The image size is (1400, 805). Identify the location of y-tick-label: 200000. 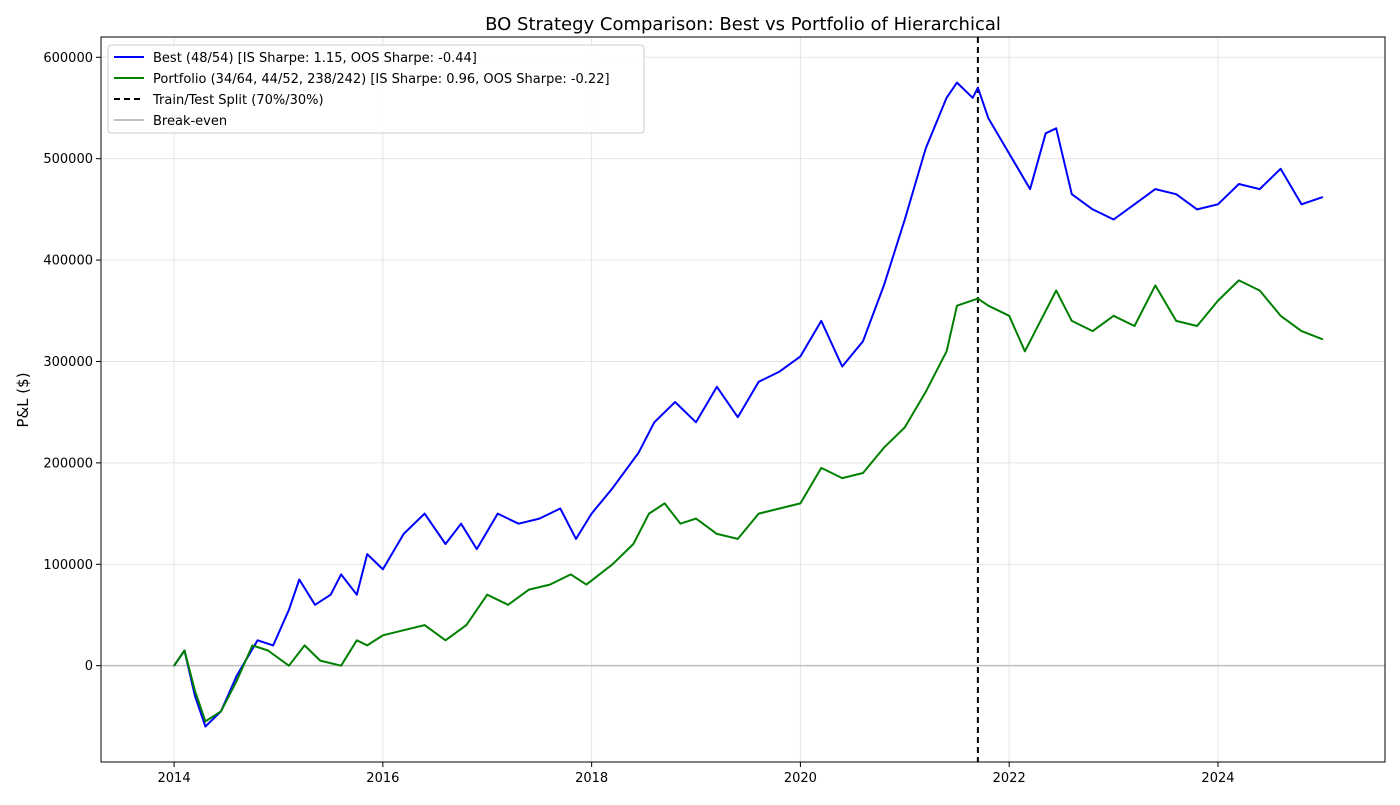
(68, 463).